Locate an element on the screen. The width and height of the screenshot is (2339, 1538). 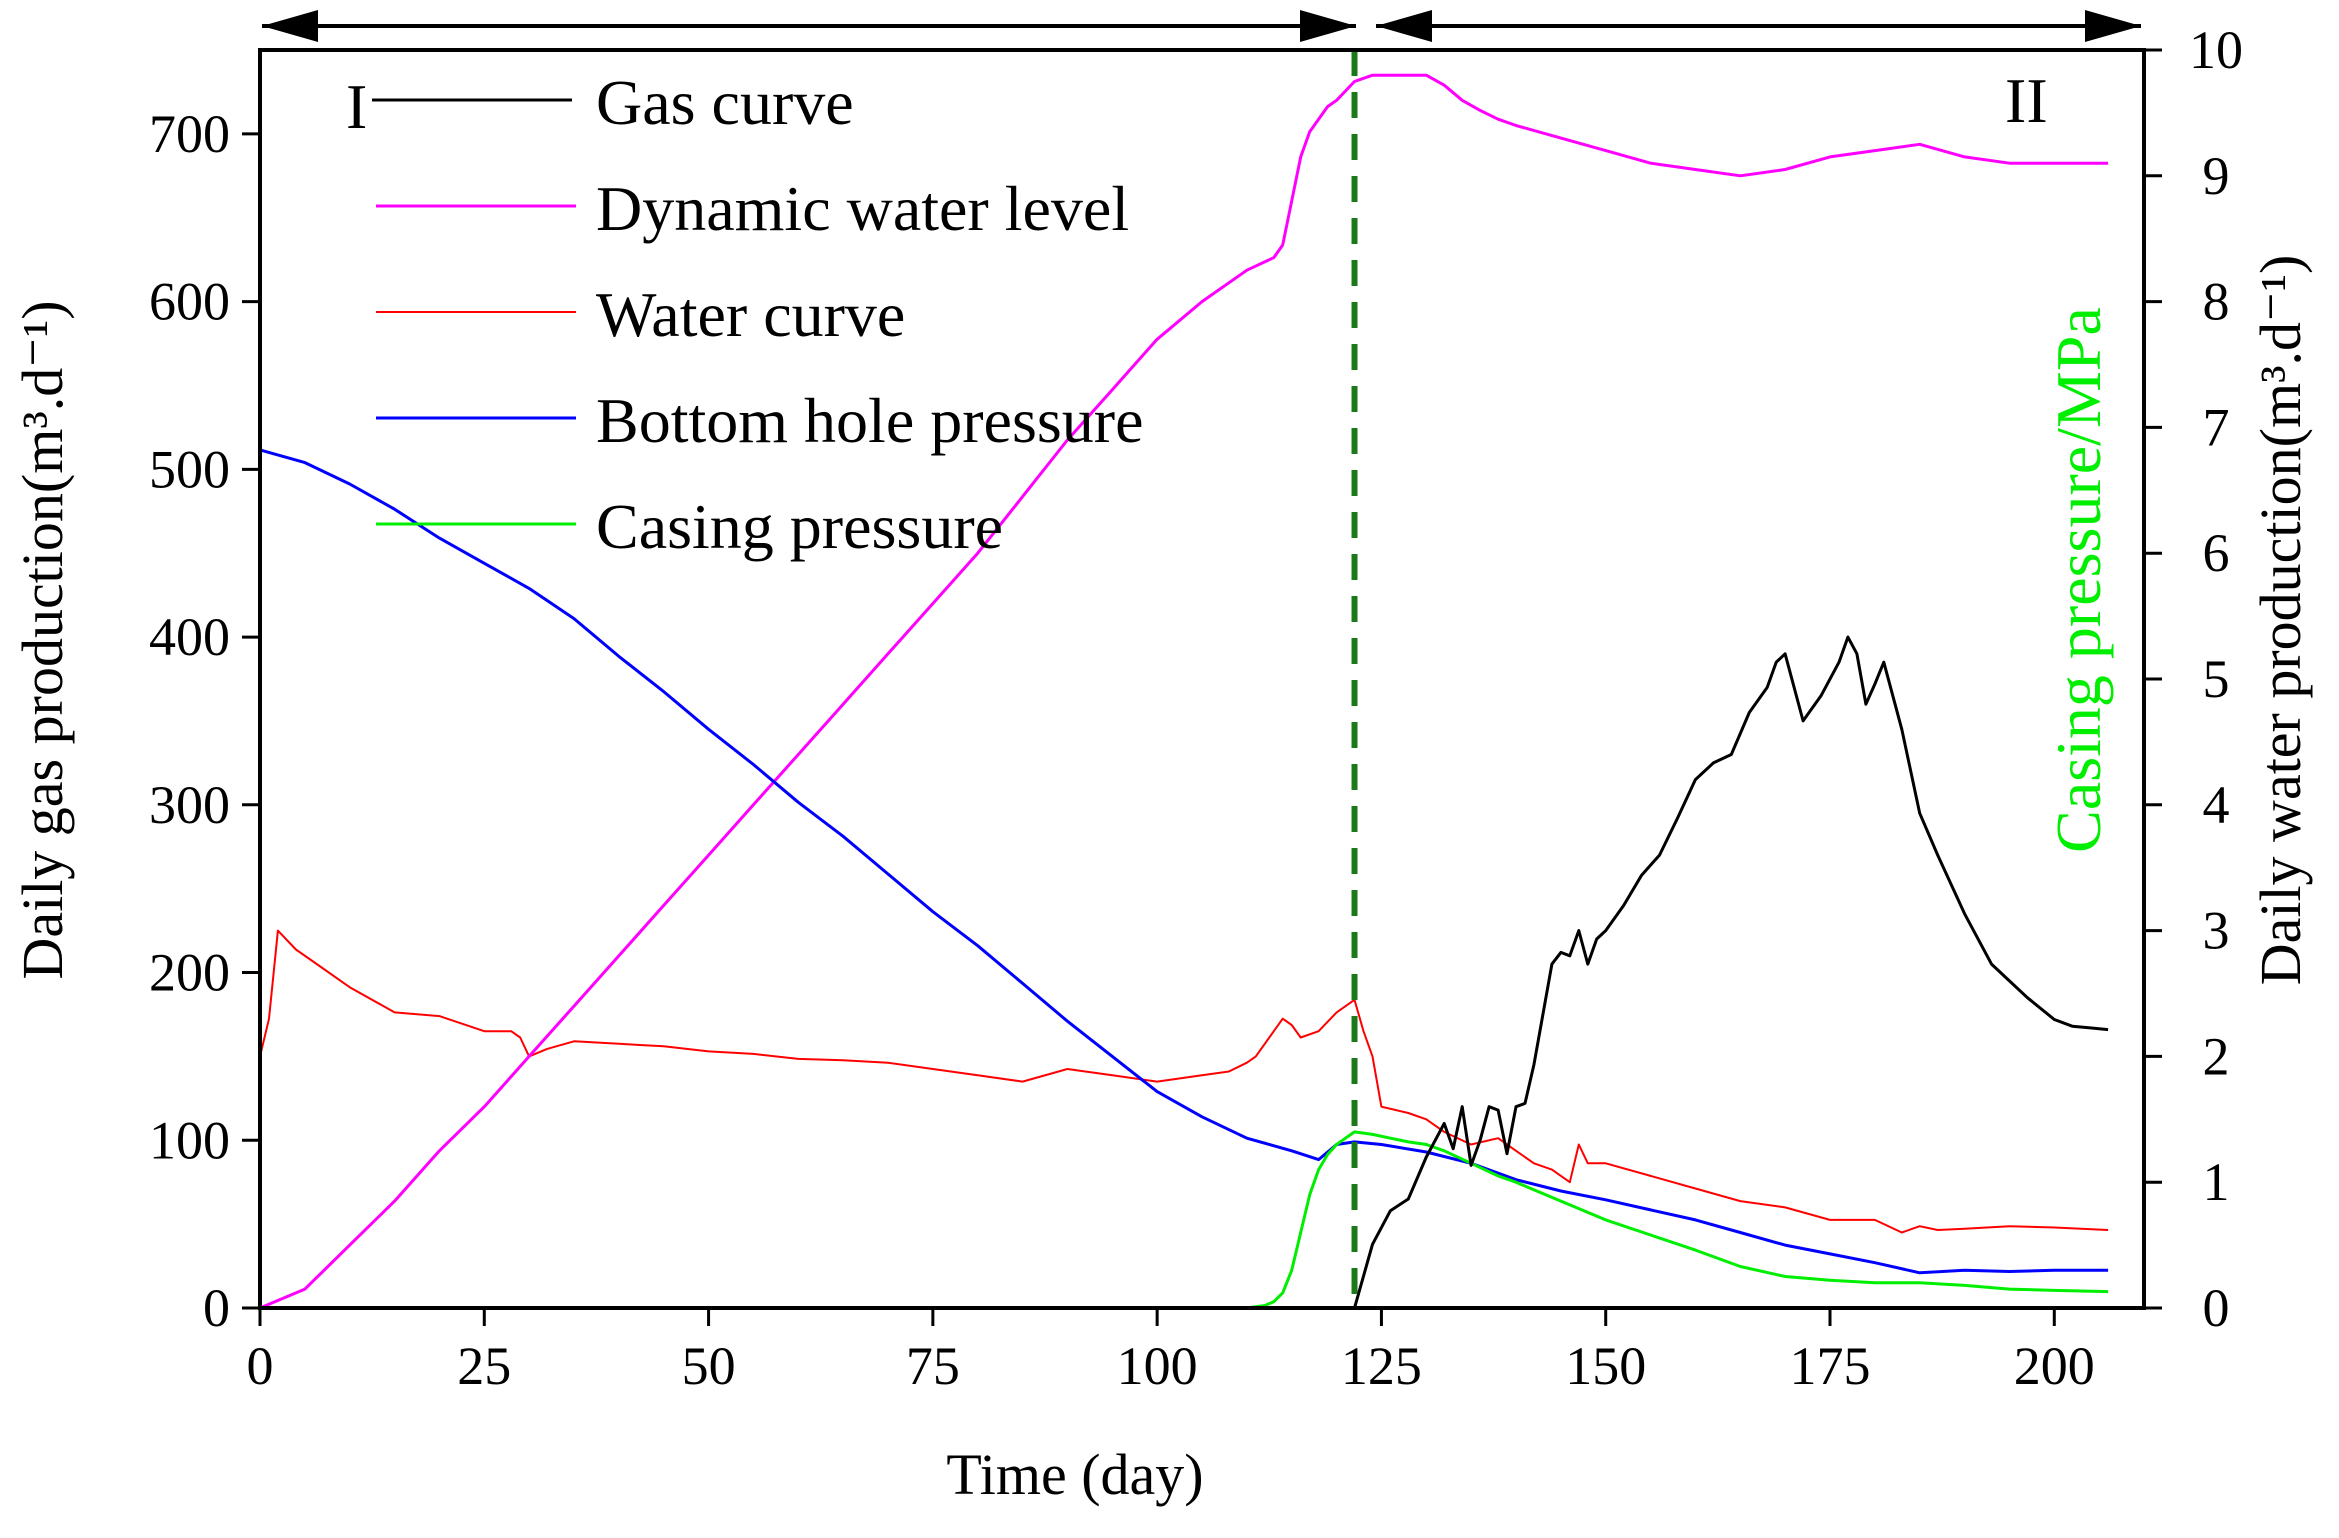
stage-two-arrow-right-head is located at coordinates (2113, 26).